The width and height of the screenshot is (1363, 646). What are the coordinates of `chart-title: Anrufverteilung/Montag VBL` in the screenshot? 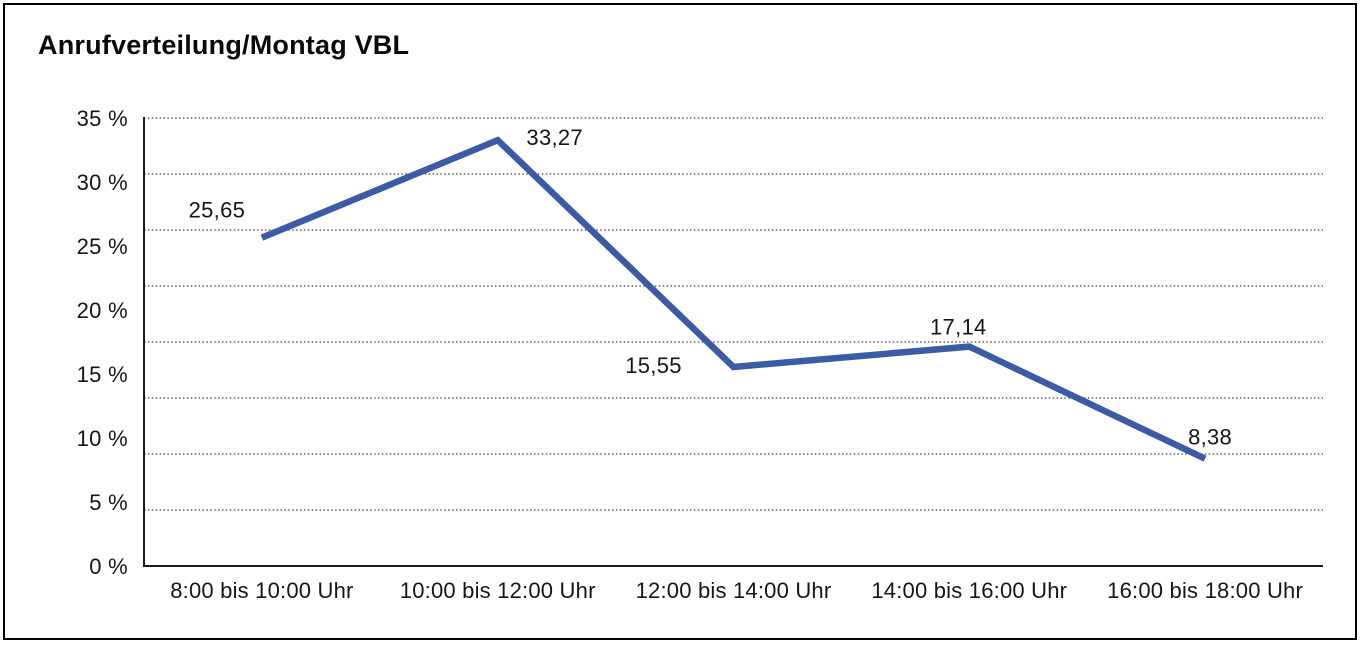 It's located at (224, 45).